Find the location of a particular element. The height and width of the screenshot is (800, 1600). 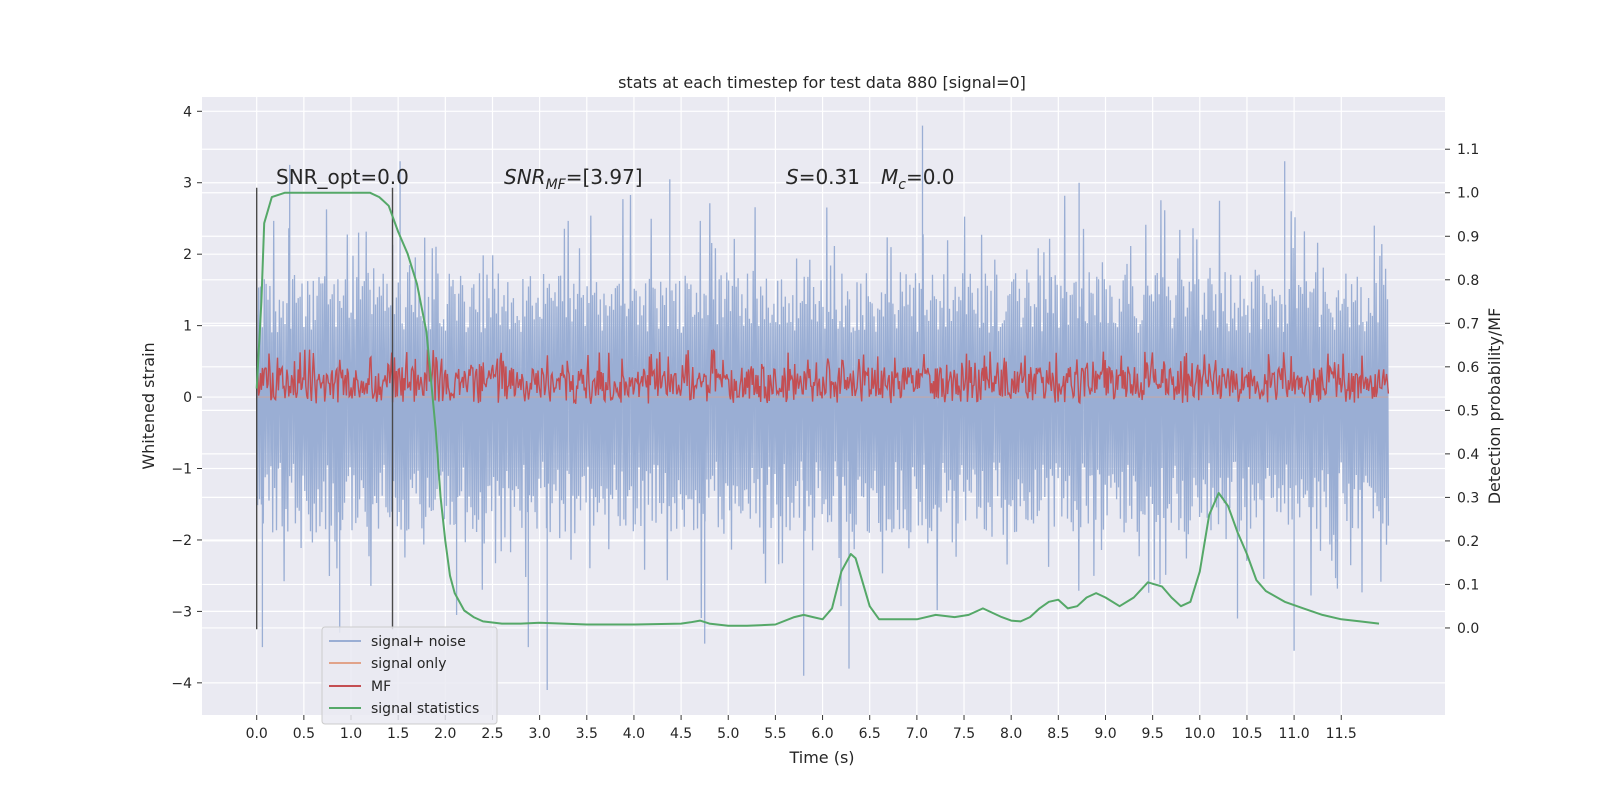

x-tick-label: 9.0 is located at coordinates (1105, 734).